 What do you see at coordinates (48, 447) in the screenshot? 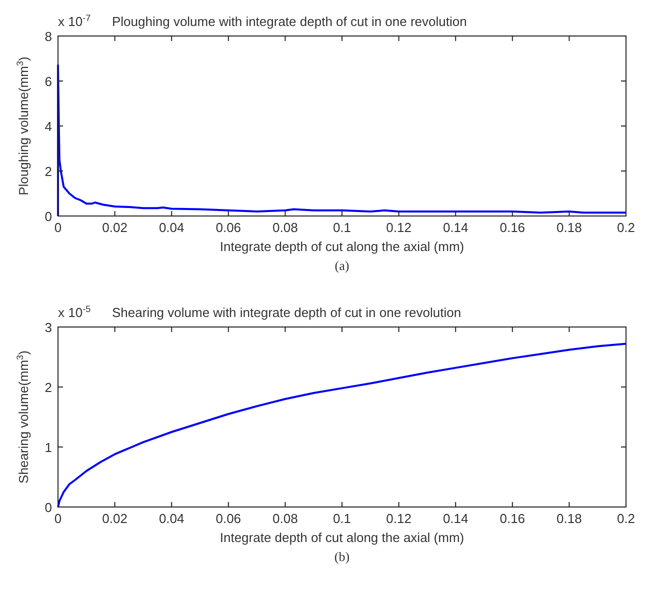
I see `y-tick-label: 1` at bounding box center [48, 447].